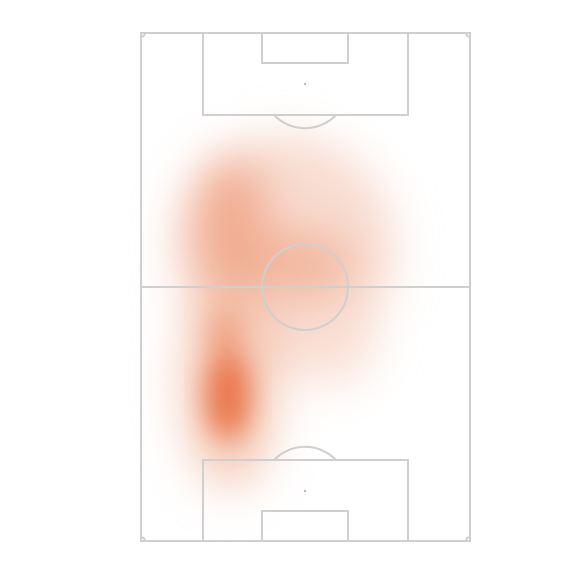  What do you see at coordinates (305, 74) in the screenshot?
I see `penalty-box` at bounding box center [305, 74].